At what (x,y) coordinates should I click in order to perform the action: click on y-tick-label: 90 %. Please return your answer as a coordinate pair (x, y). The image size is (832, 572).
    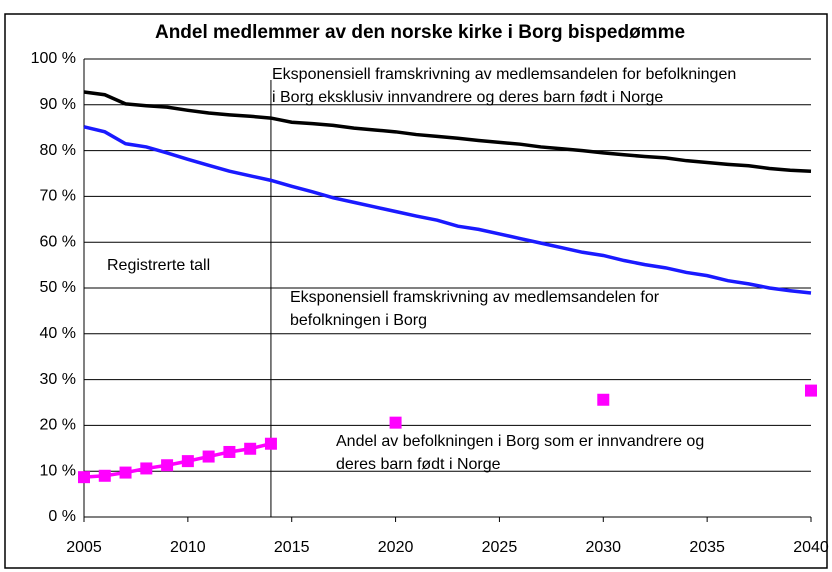
    Looking at the image, I should click on (58, 104).